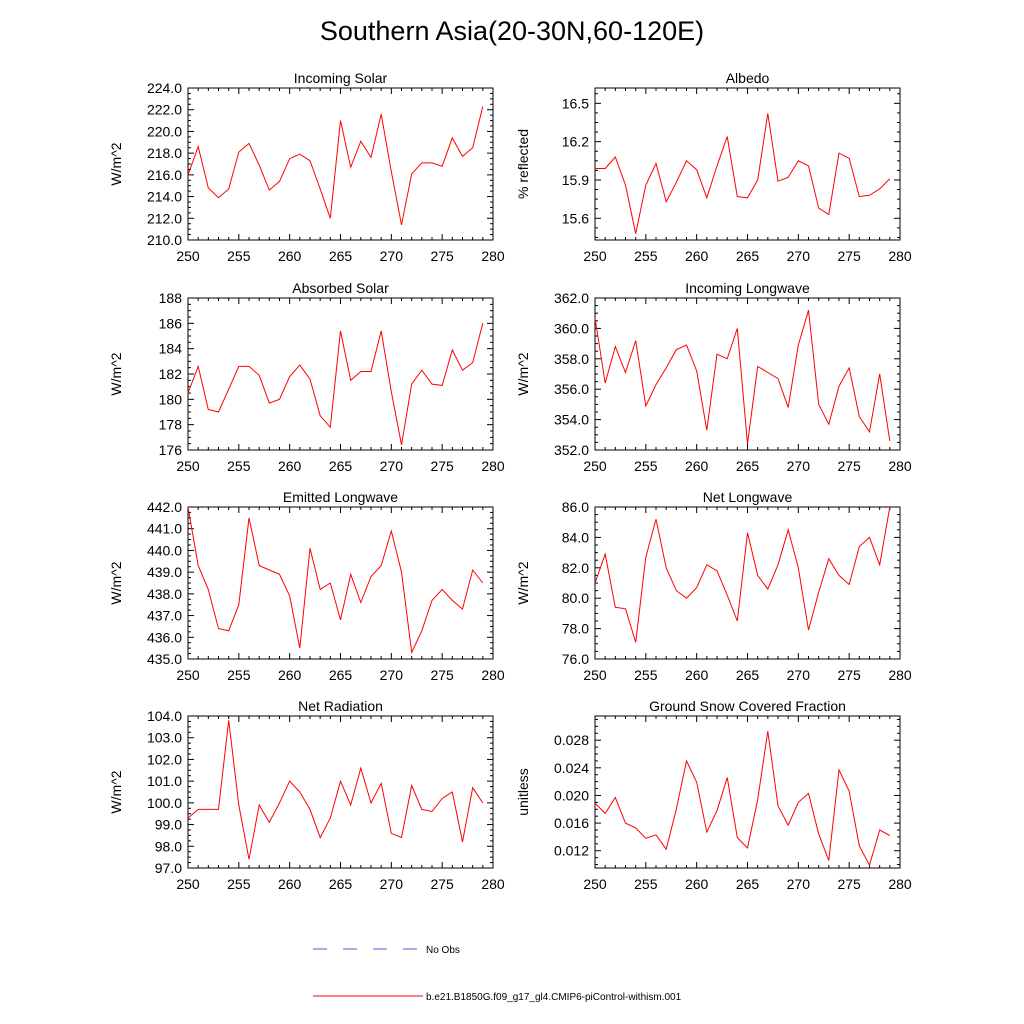 Image resolution: width=1024 pixels, height=1024 pixels. I want to click on y-tick-label: 436.0, so click(164, 637).